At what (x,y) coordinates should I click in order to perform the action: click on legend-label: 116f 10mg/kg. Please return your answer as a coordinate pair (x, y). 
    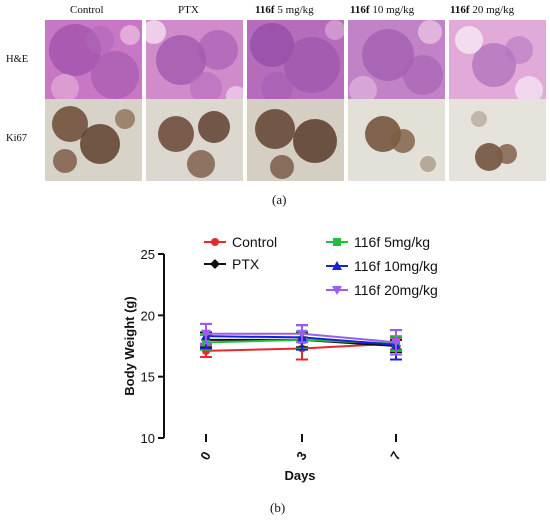
    Looking at the image, I should click on (396, 266).